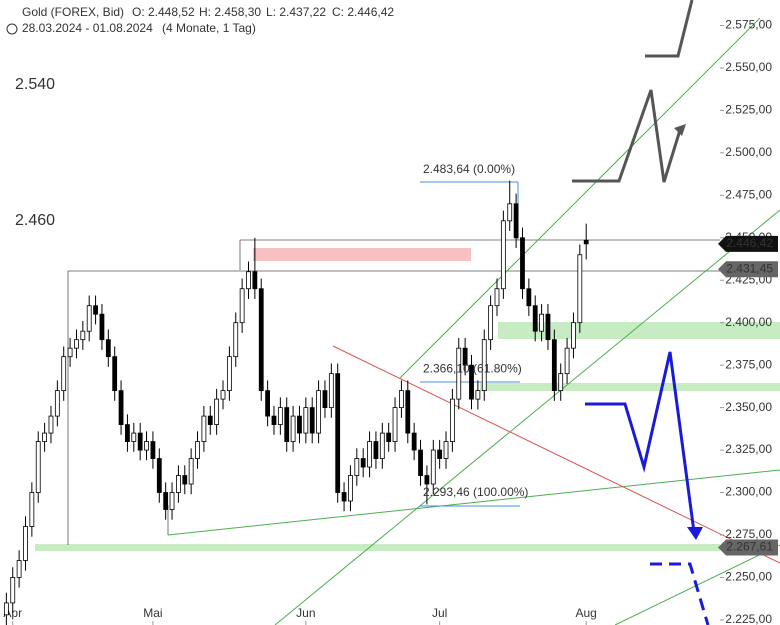 The height and width of the screenshot is (625, 780). I want to click on y-tick-label: 2.400,00, so click(748, 322).